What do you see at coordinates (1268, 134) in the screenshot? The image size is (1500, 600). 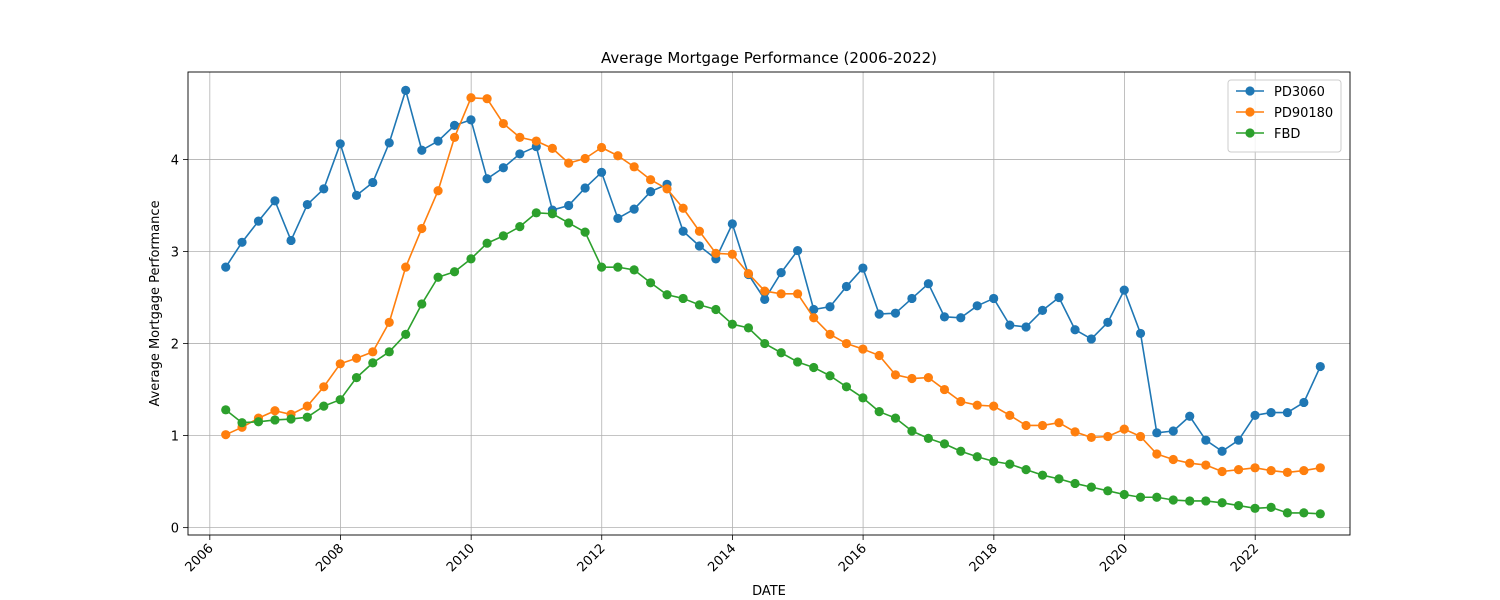 I see `legend-item-fbd: FBD` at bounding box center [1268, 134].